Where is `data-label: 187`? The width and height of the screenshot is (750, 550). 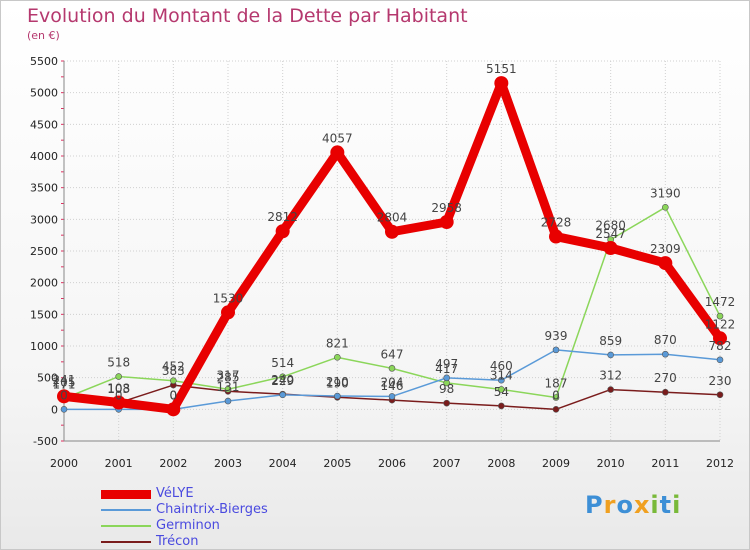
data-label: 187 is located at coordinates (556, 383).